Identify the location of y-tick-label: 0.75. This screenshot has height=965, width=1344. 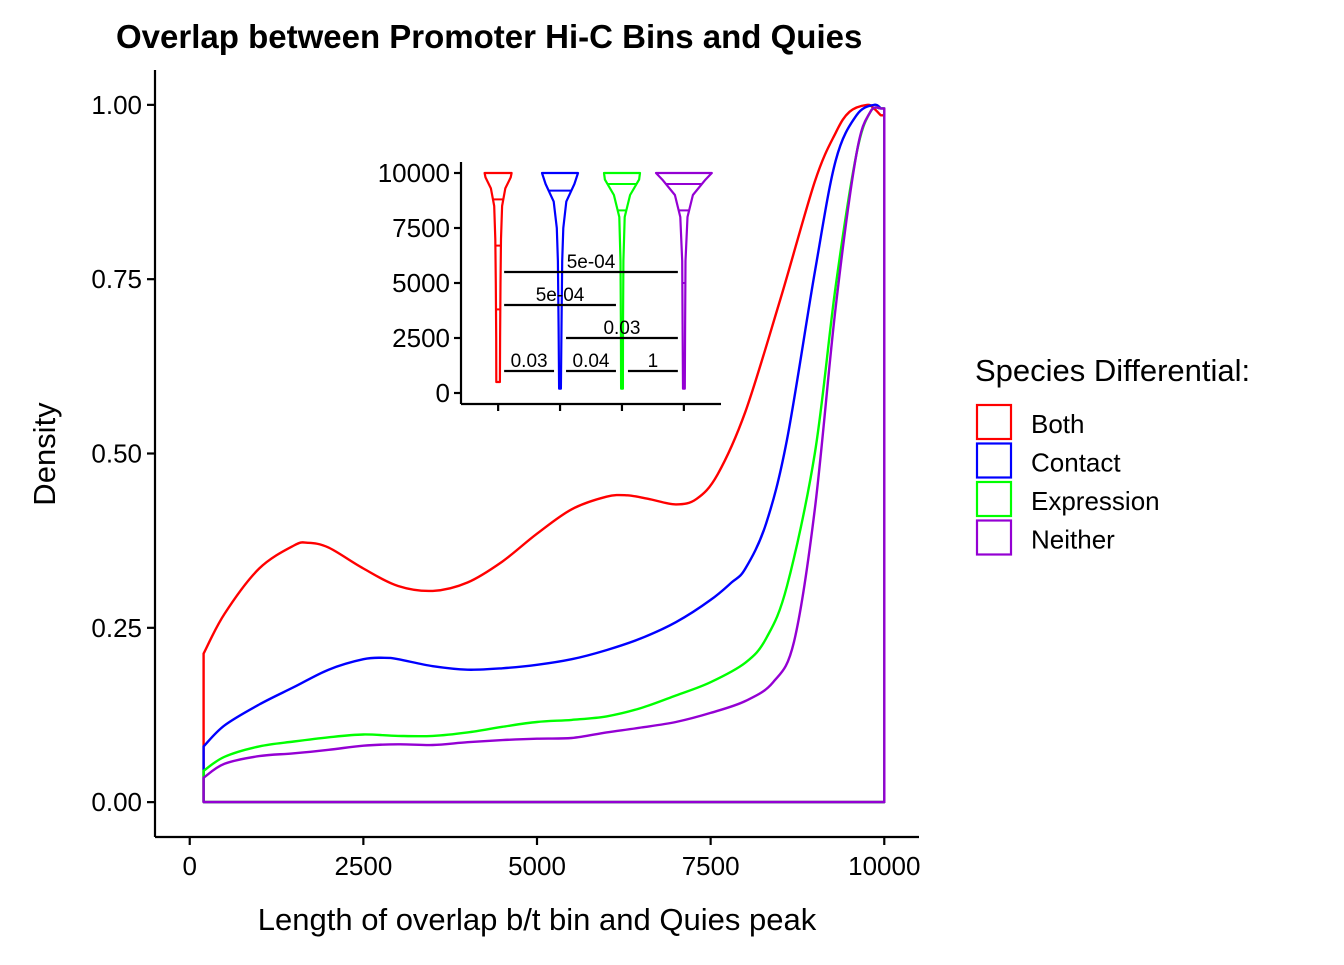
(116, 279).